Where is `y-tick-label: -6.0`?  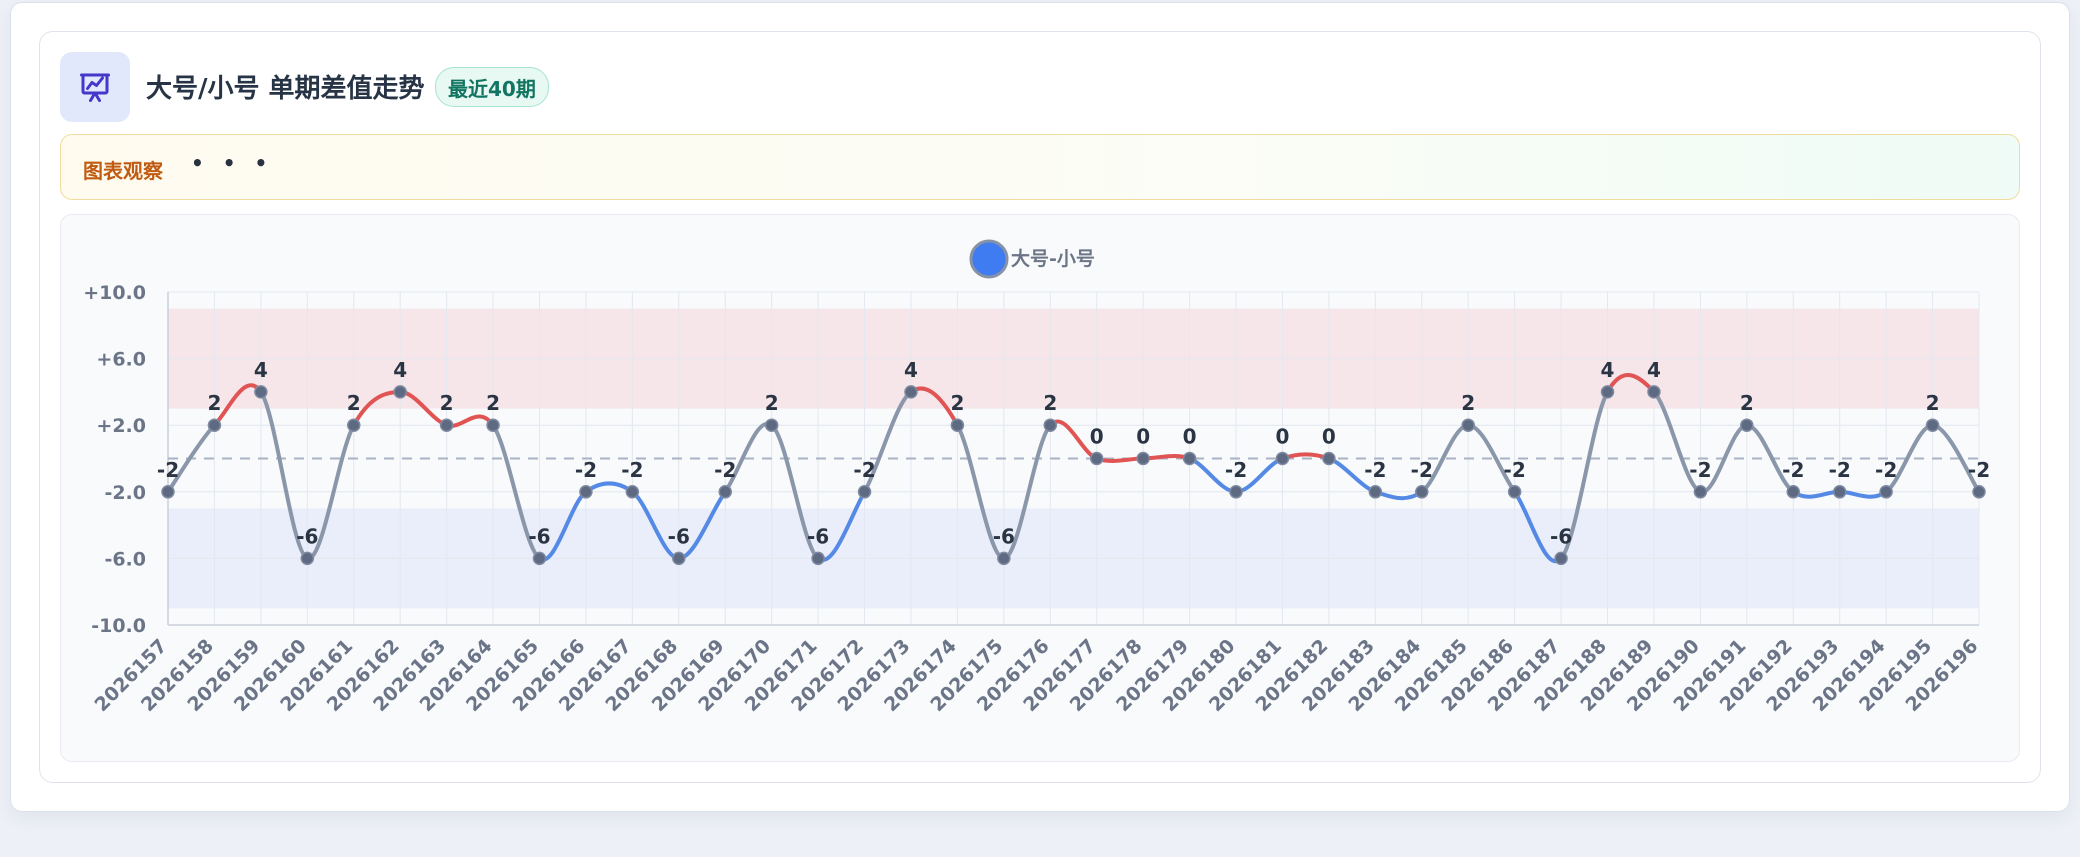 y-tick-label: -6.0 is located at coordinates (125, 559).